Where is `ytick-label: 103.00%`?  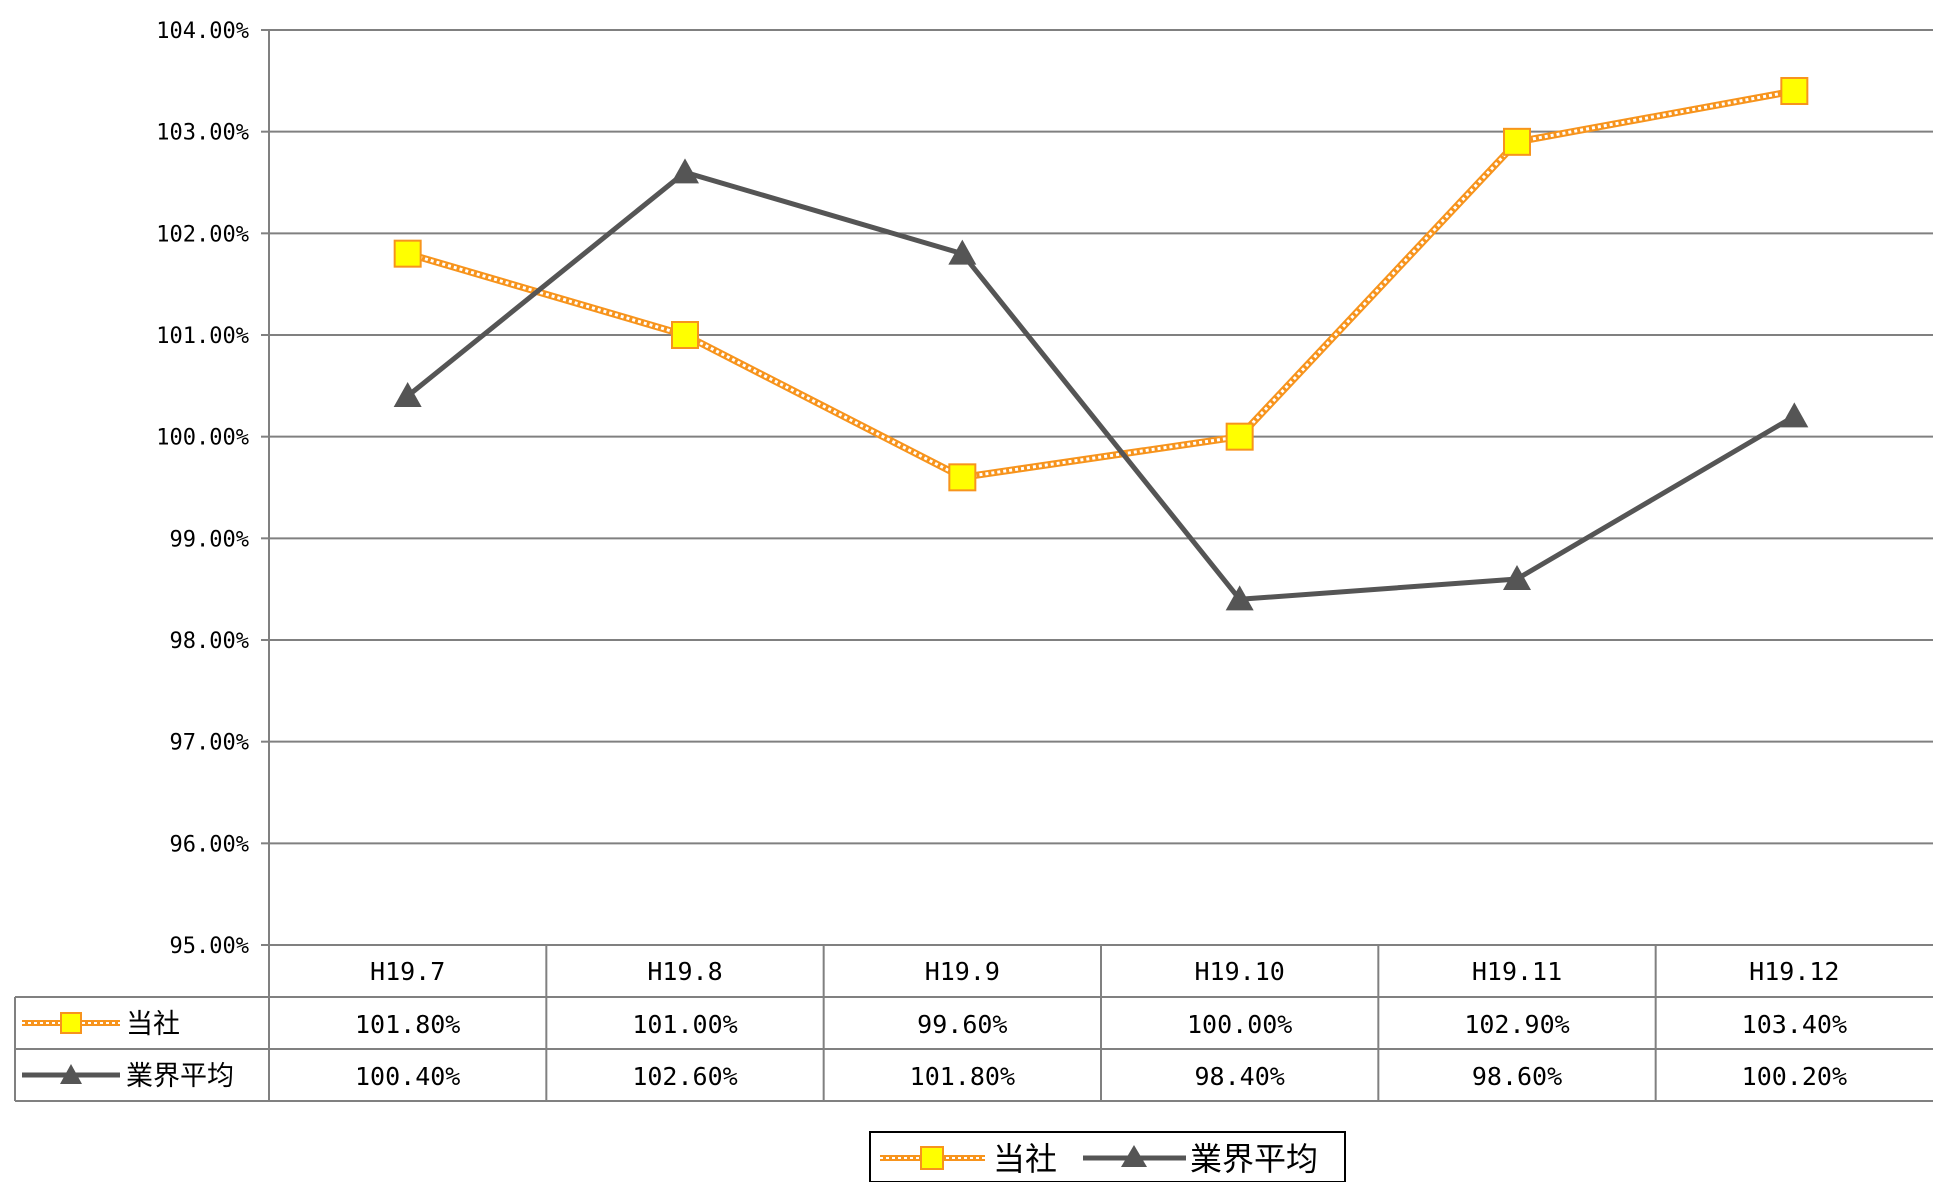 ytick-label: 103.00% is located at coordinates (202, 133).